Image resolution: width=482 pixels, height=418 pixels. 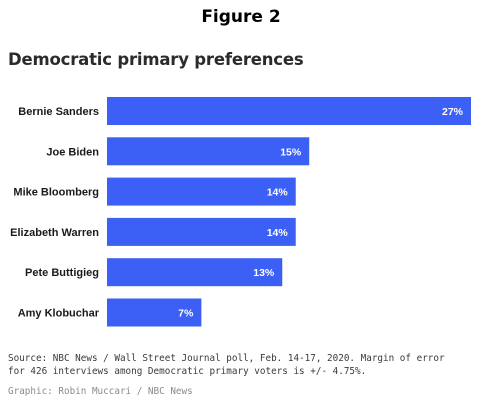 I want to click on chart-title: Democratic primary preferences, so click(x=156, y=59).